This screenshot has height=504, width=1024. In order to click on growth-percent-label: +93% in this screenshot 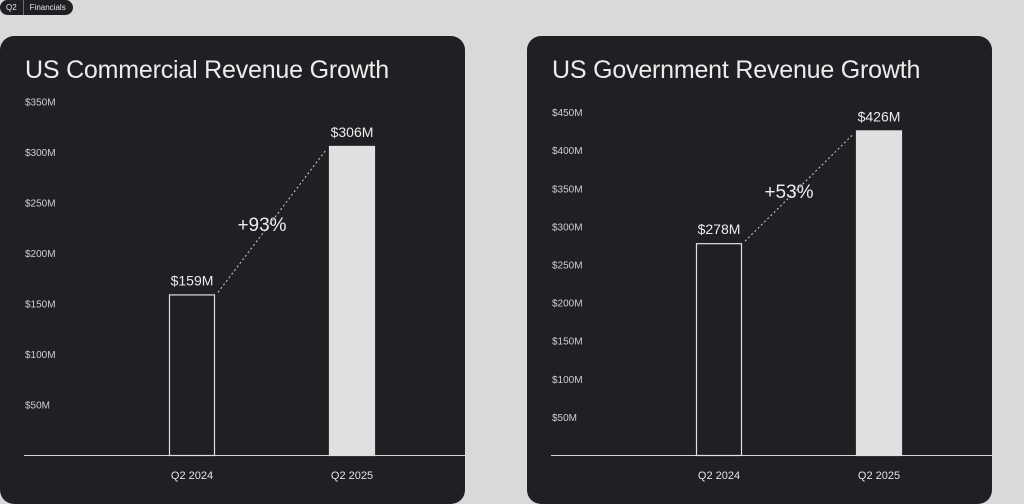, I will do `click(261, 225)`.